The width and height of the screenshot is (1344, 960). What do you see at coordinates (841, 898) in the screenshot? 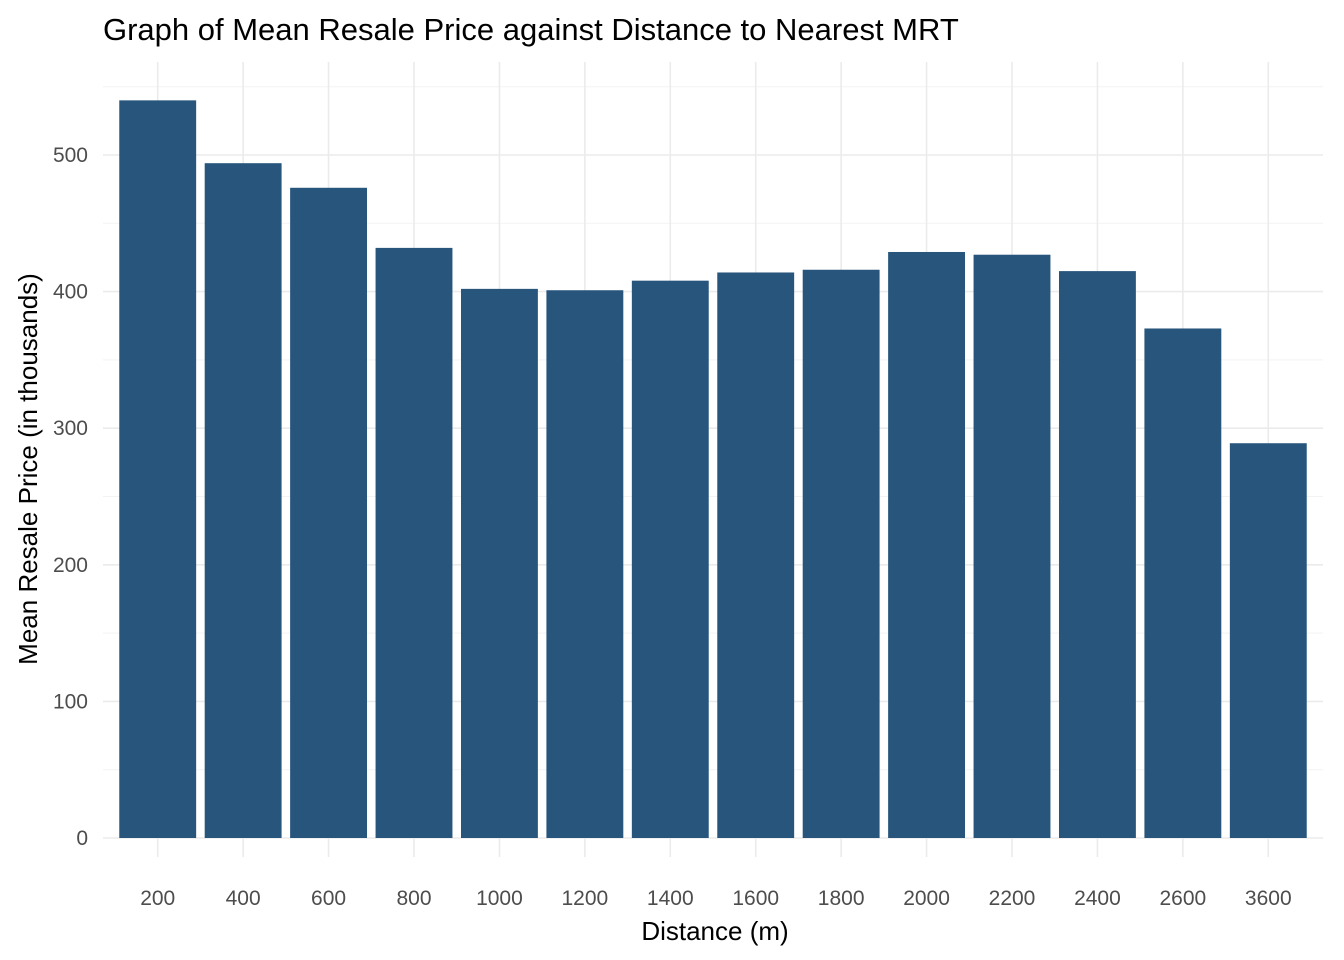
I see `x-tick-label: 1800` at bounding box center [841, 898].